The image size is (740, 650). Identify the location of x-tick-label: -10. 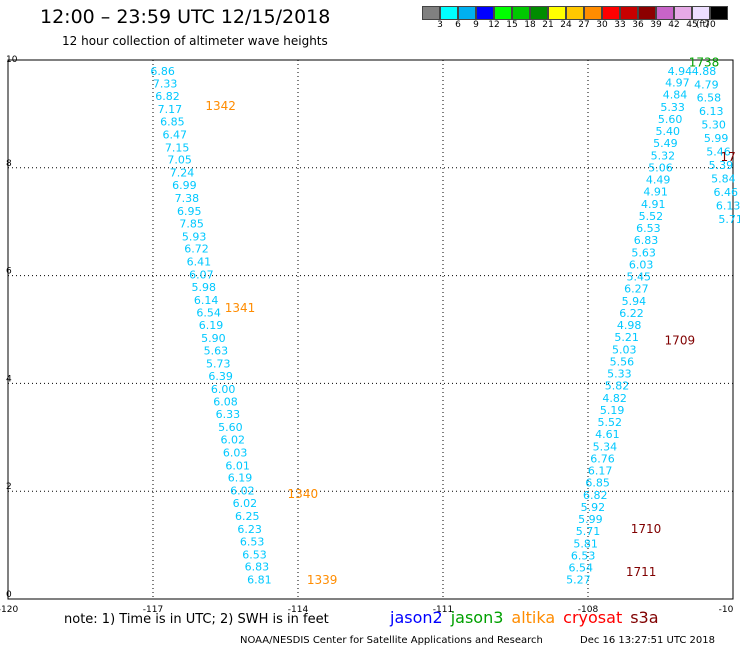
(726, 610).